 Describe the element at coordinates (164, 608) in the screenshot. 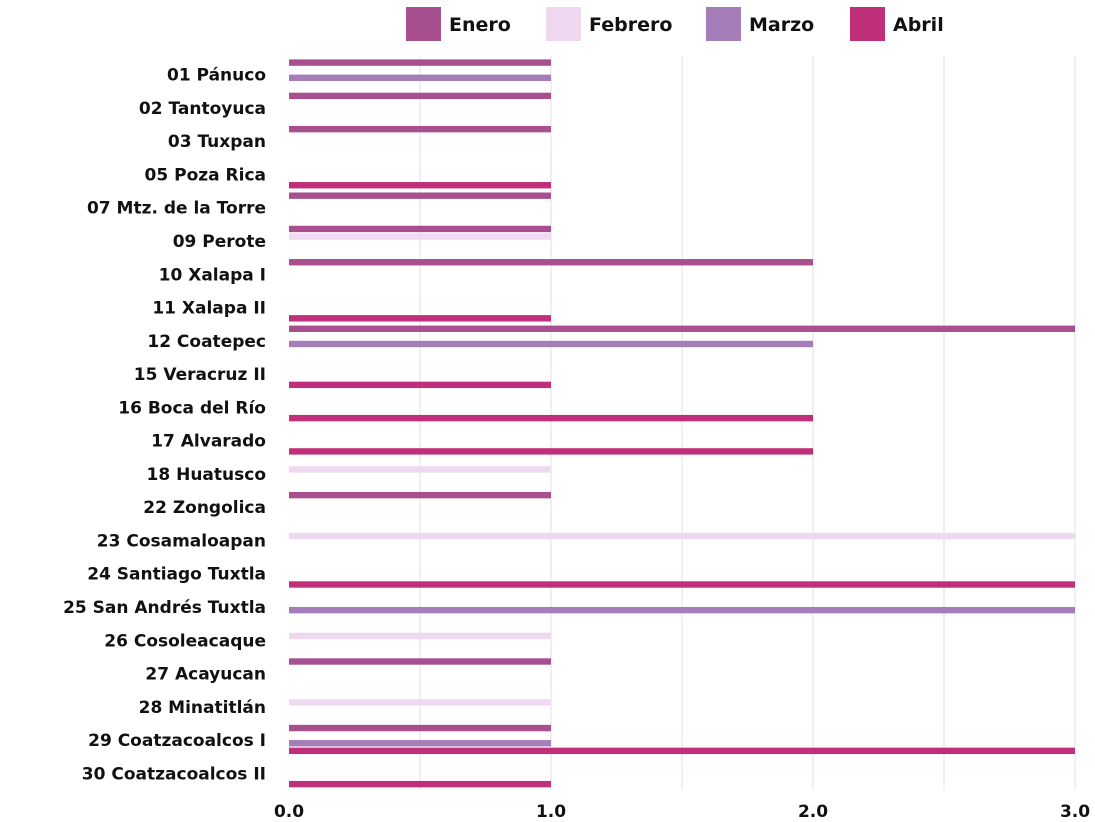

I see `category-label: 25 San Andrés Tuxtla` at that location.